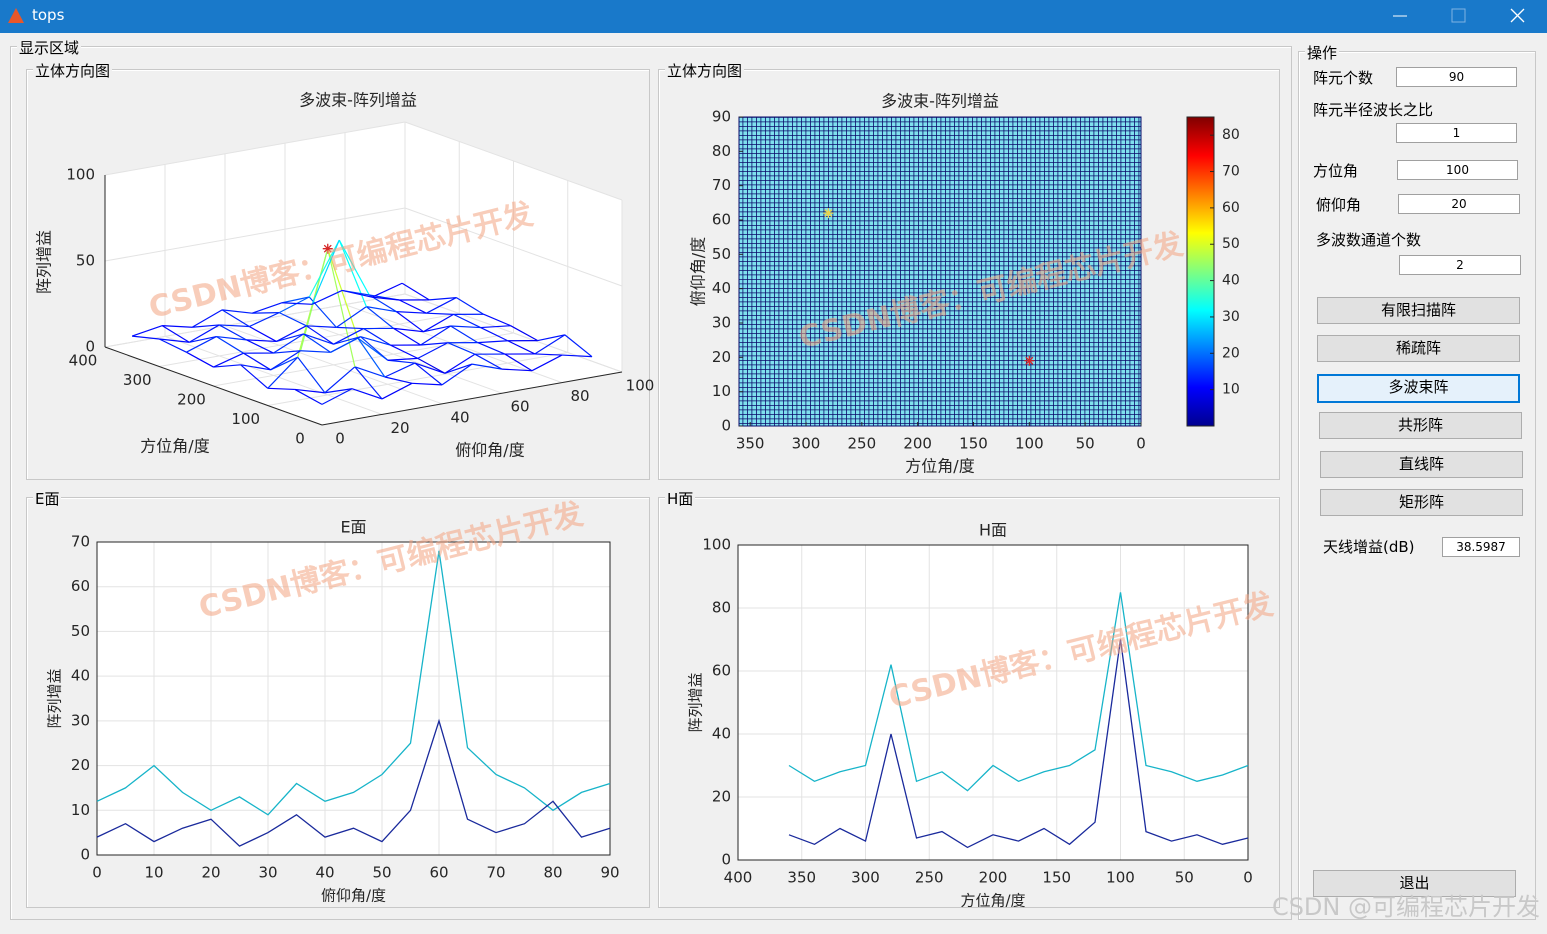 The image size is (1547, 934). I want to click on button: 直线阵, so click(1421, 464).